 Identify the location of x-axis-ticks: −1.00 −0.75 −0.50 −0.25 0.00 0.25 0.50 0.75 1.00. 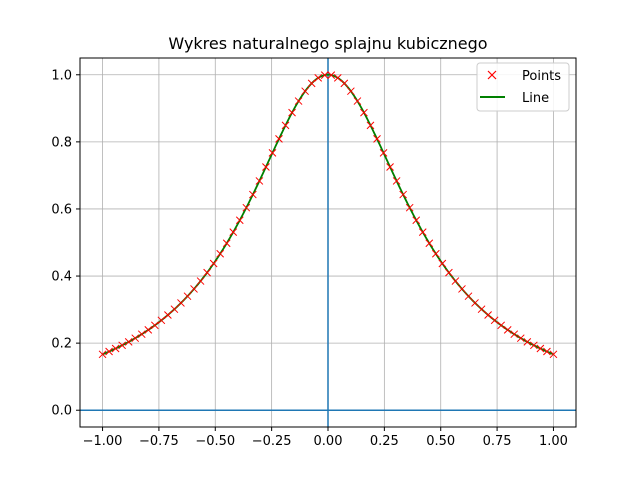
(325, 438).